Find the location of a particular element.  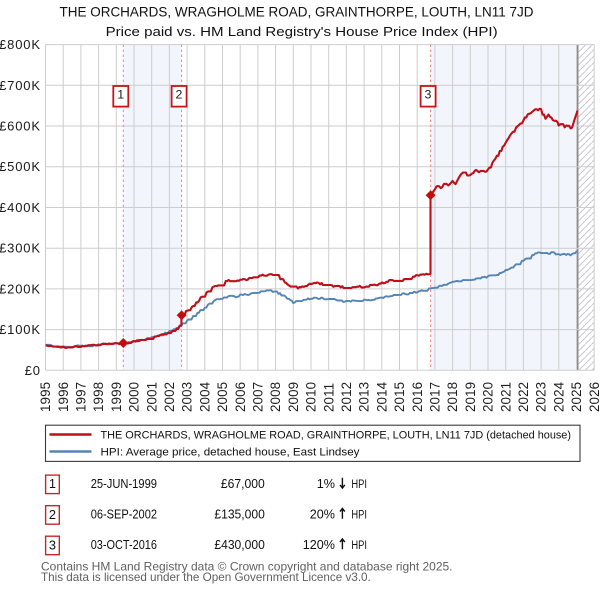

svg-text: 1995 is located at coordinates (45, 397).